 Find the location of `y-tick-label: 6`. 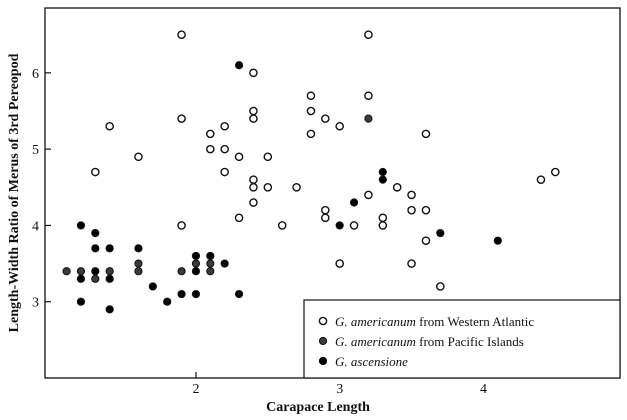

y-tick-label: 6 is located at coordinates (35, 74).